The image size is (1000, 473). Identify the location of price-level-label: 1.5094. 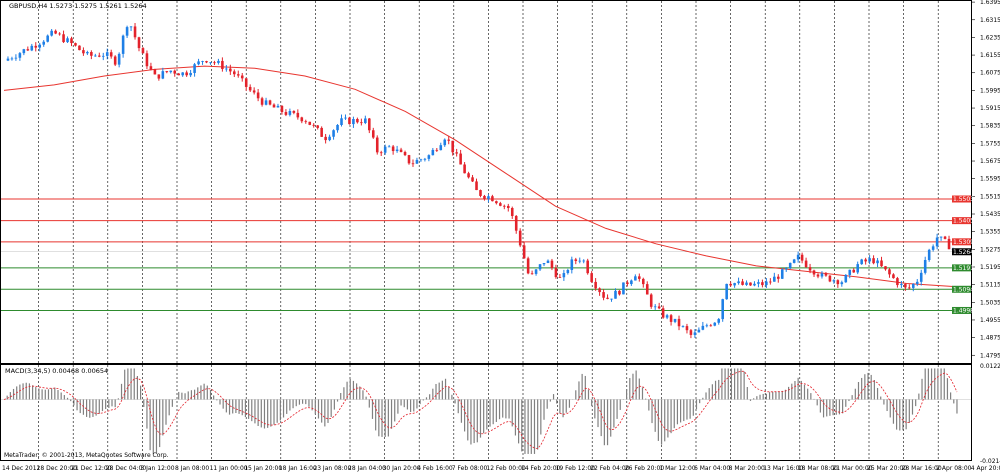
(963, 289).